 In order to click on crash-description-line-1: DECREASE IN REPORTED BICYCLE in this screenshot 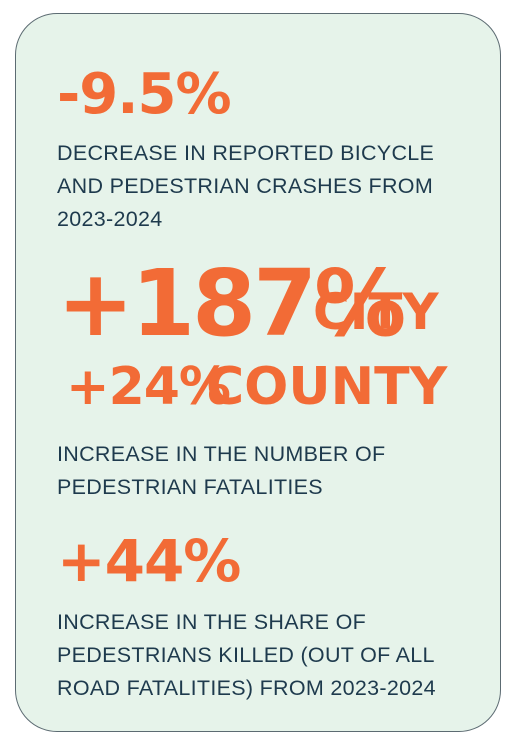, I will do `click(246, 153)`.